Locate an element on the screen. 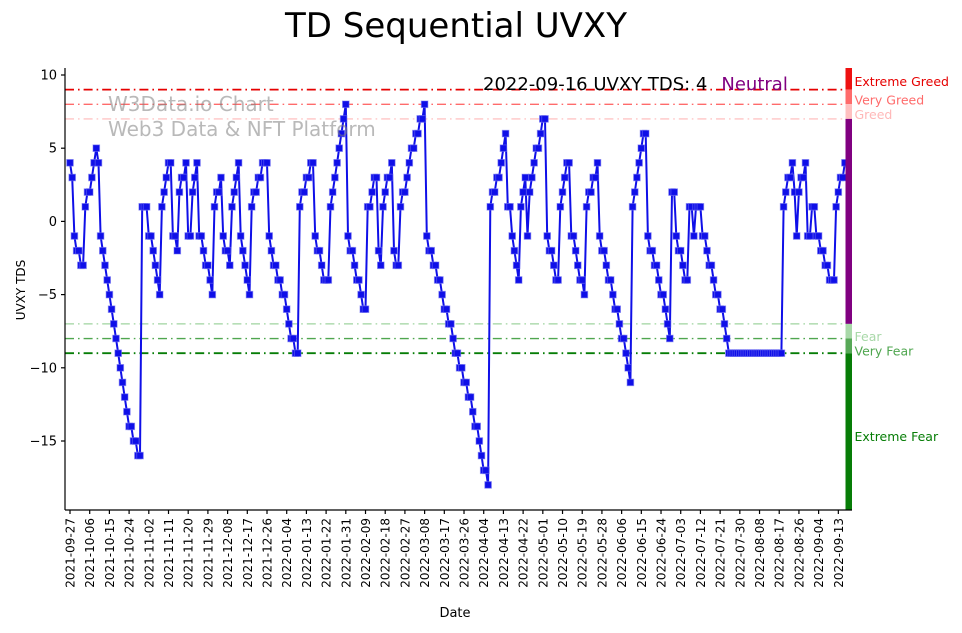 This screenshot has width=962, height=633. watermark-line2: Web3 Data & NFT Platform is located at coordinates (242, 129).